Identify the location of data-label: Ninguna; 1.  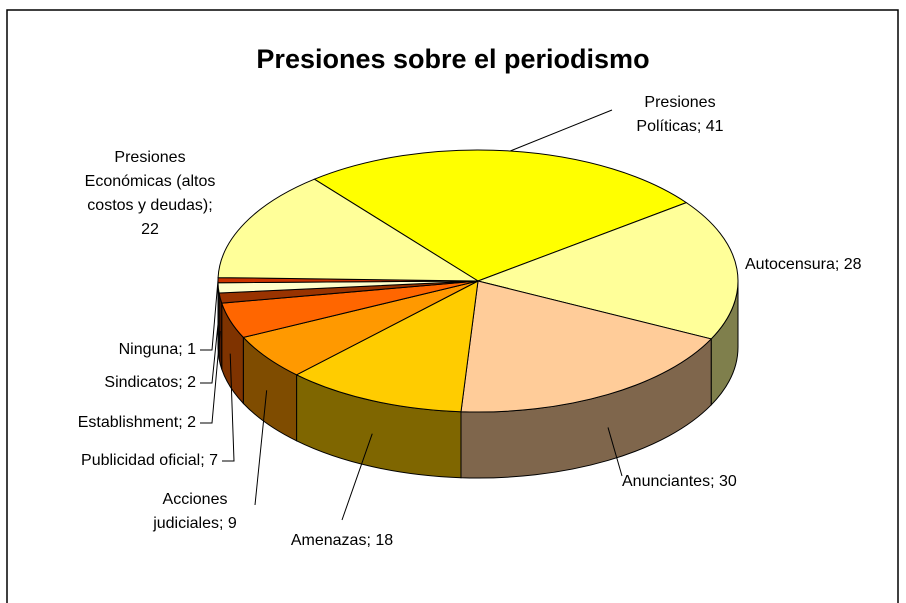
(157, 349).